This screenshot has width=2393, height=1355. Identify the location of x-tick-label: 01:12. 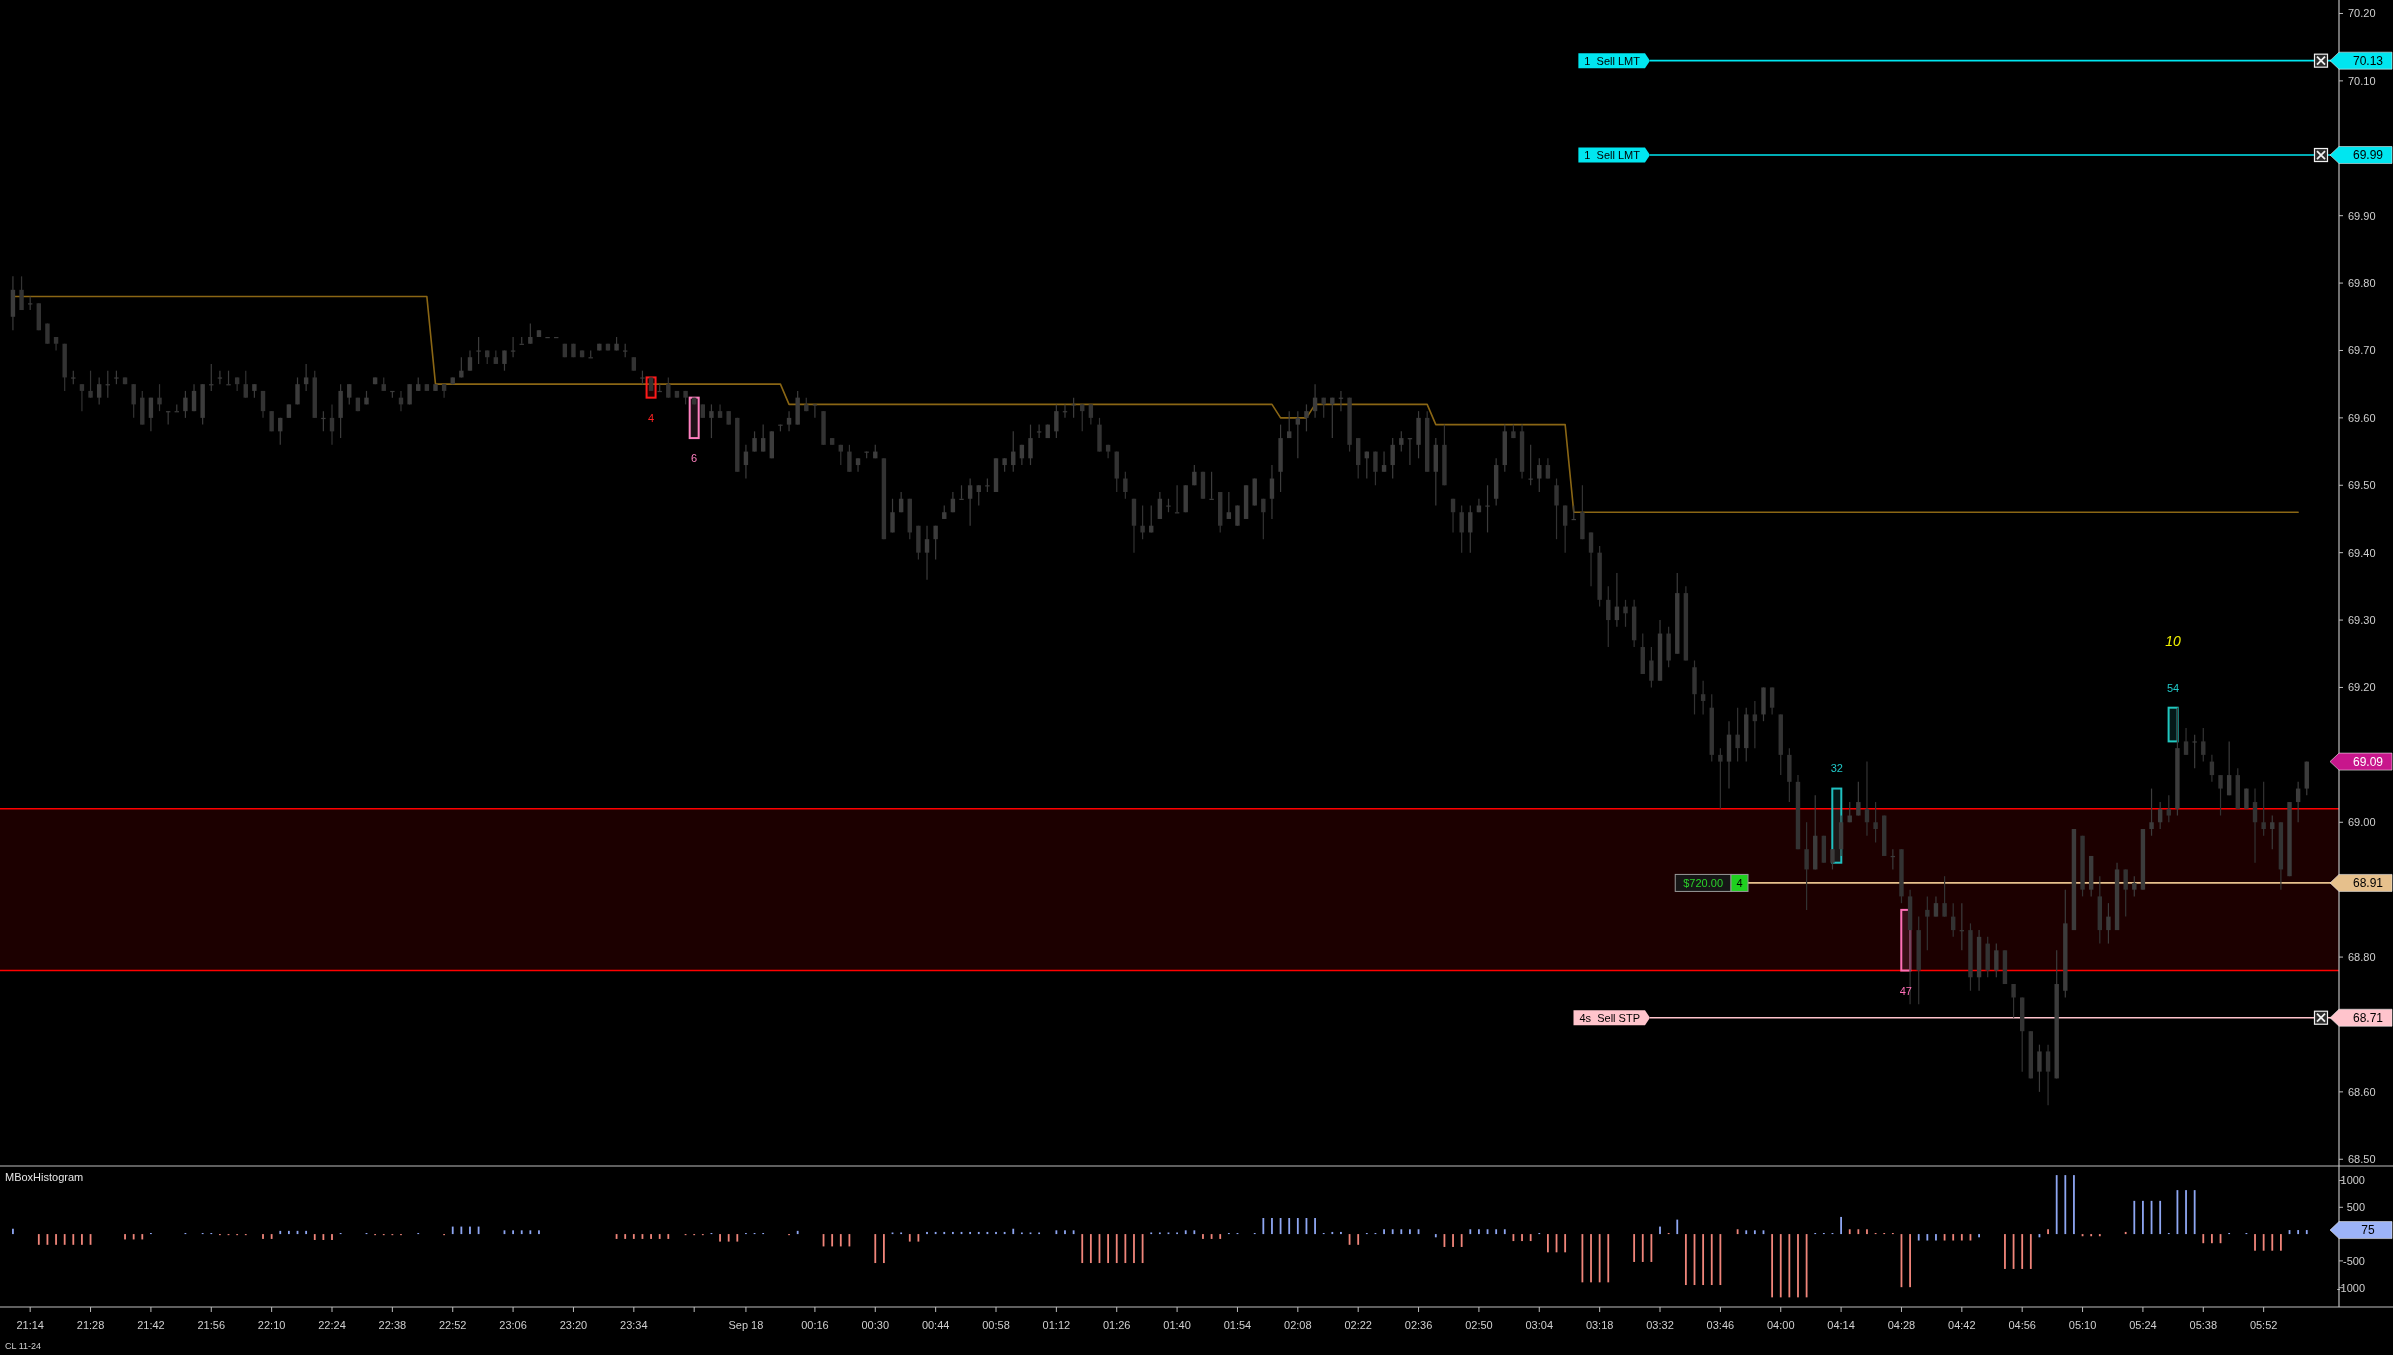
(1056, 1325).